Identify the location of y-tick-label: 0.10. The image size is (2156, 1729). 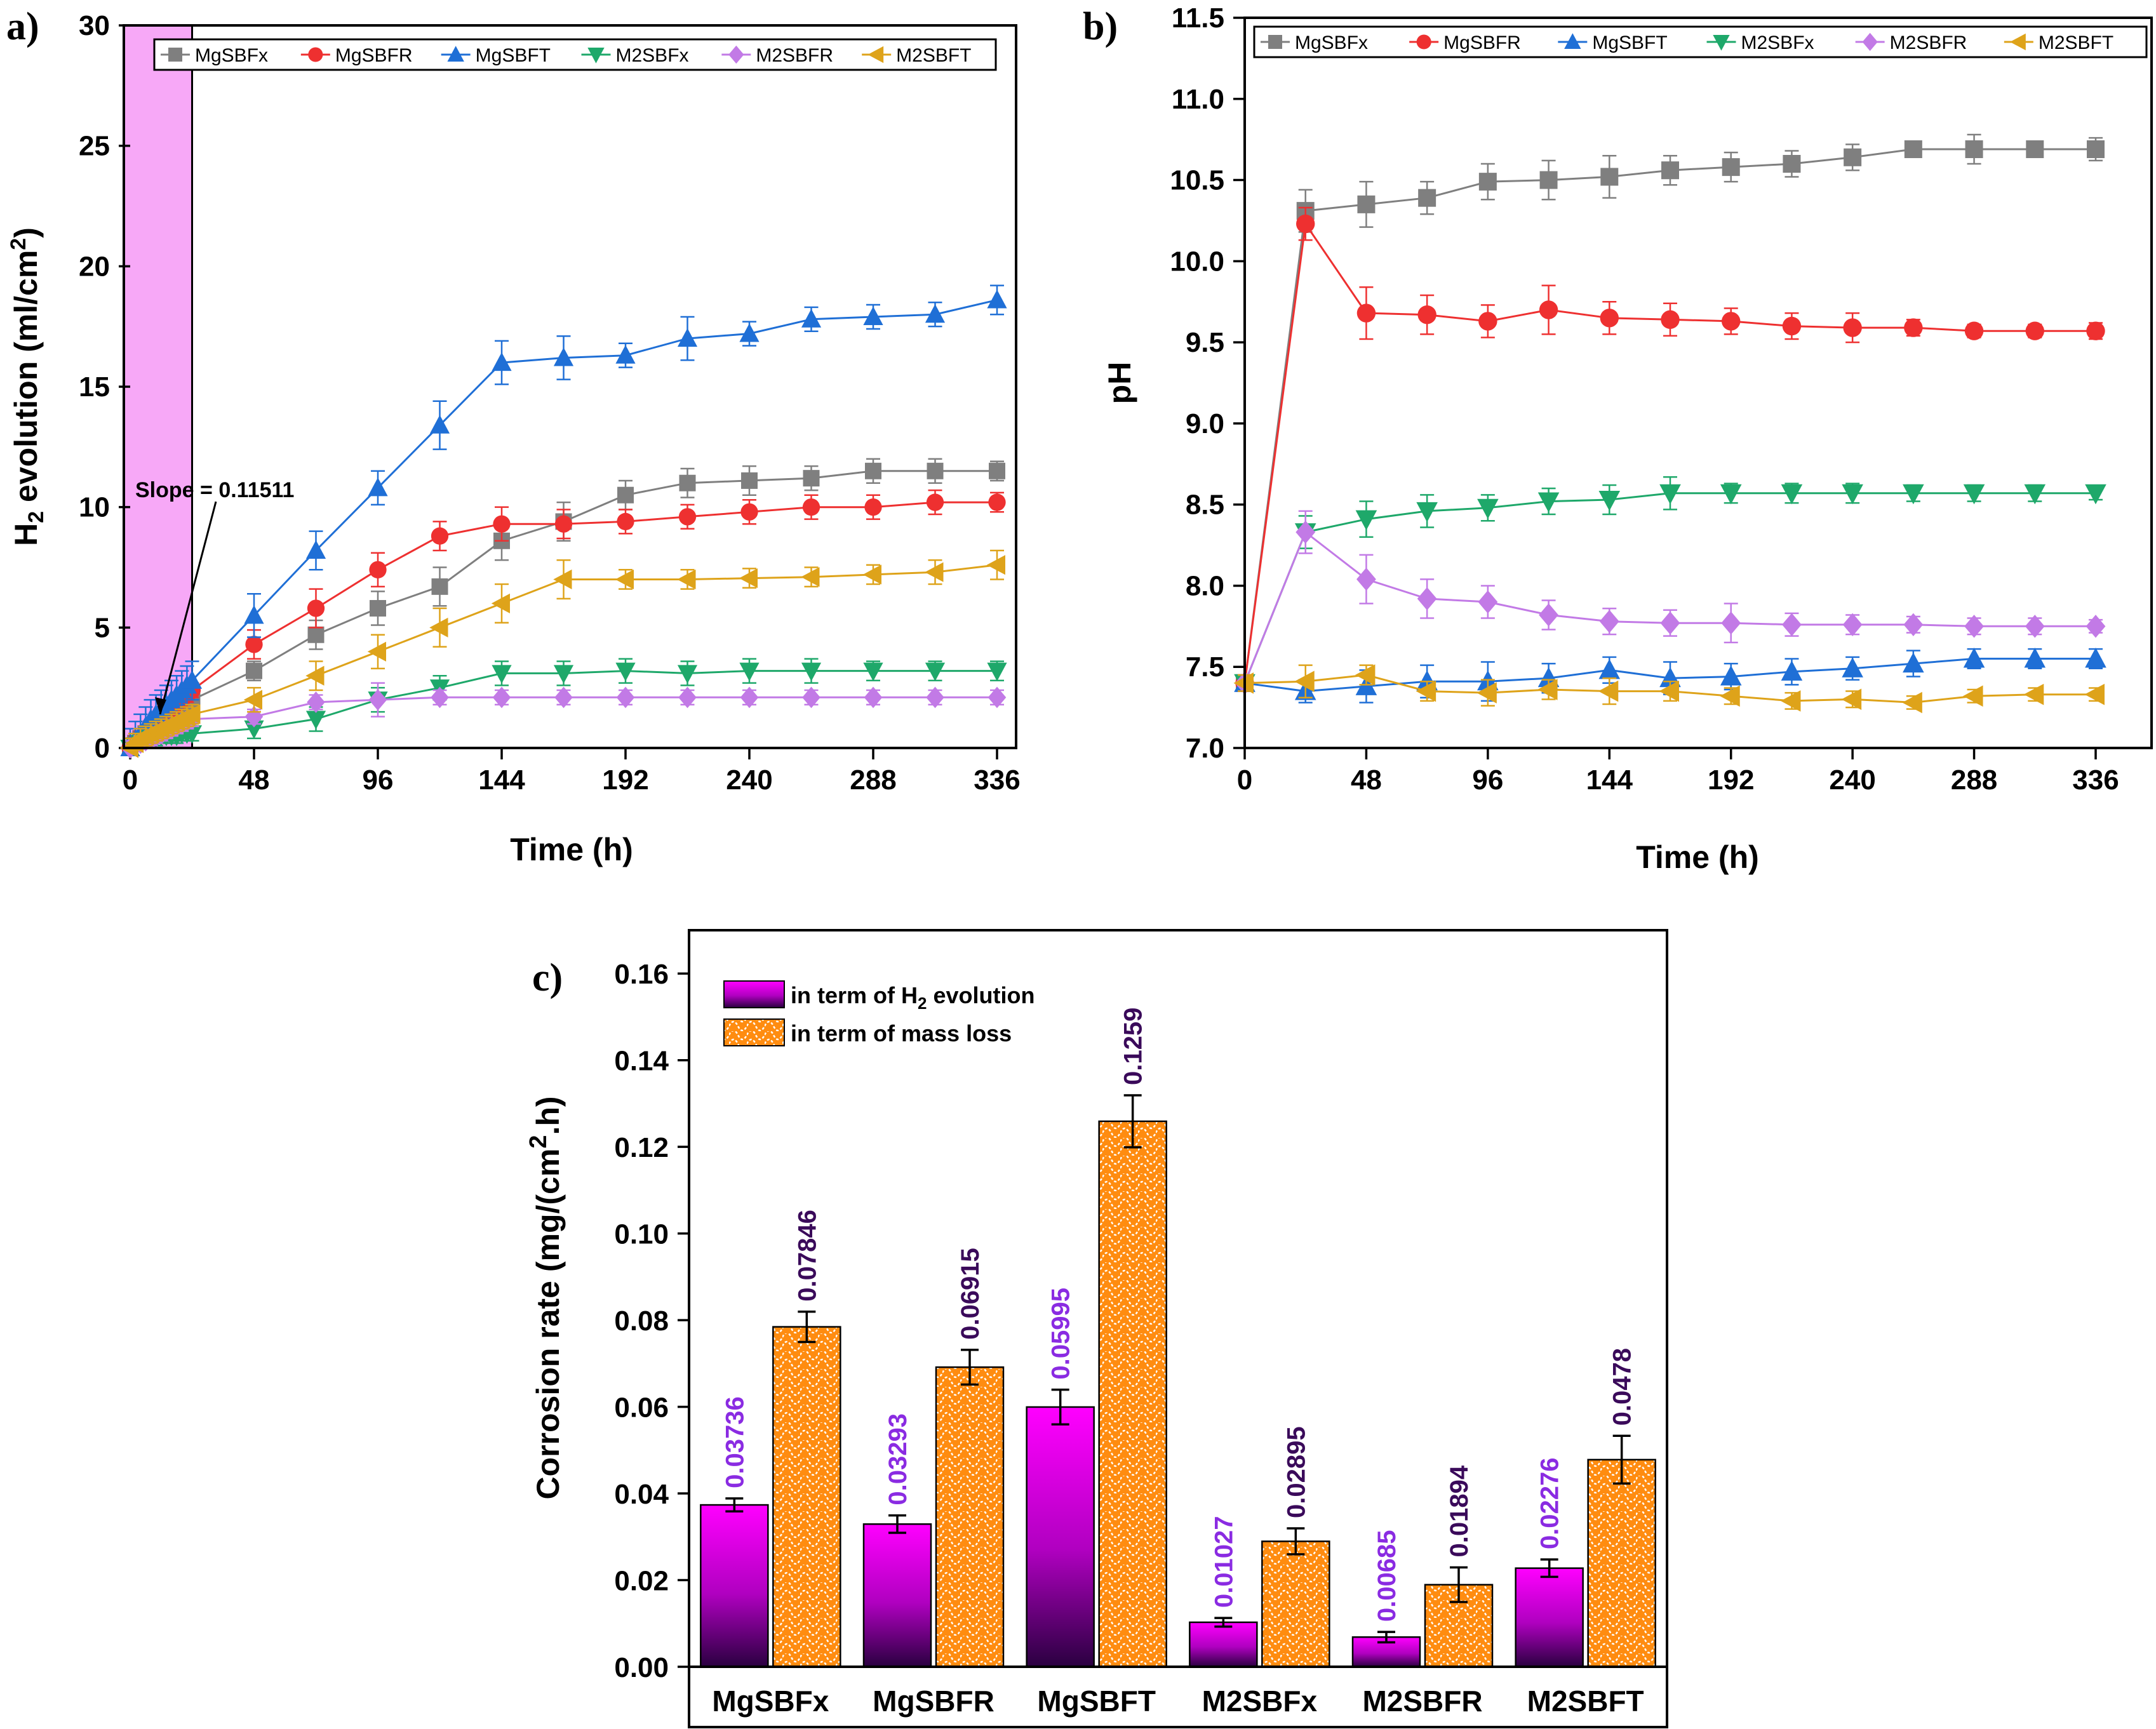
(641, 1234).